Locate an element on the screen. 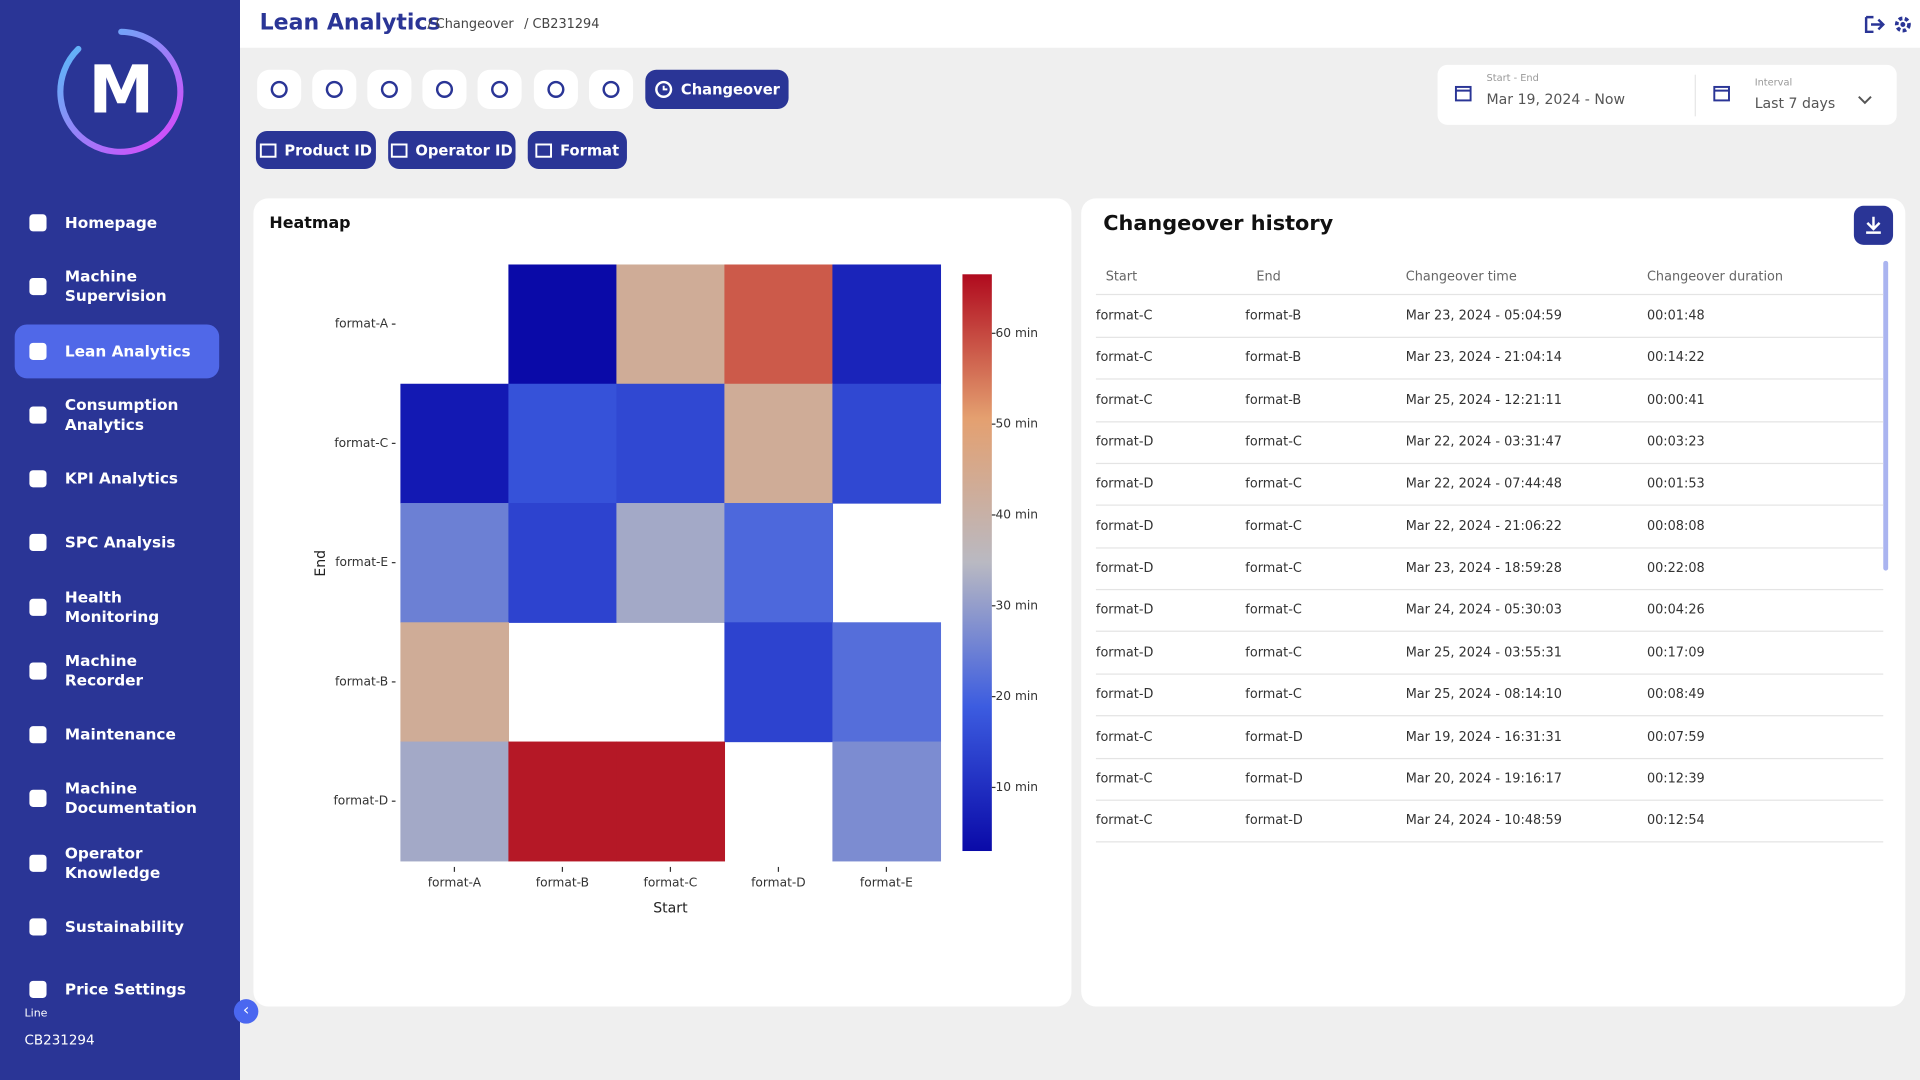 This screenshot has width=1920, height=1080. filter-icon is located at coordinates (399, 150).